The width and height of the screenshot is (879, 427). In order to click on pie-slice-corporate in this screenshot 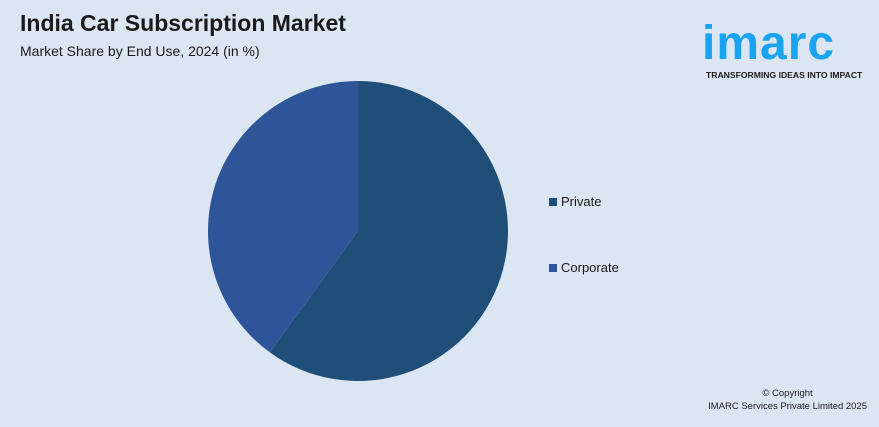, I will do `click(283, 217)`.